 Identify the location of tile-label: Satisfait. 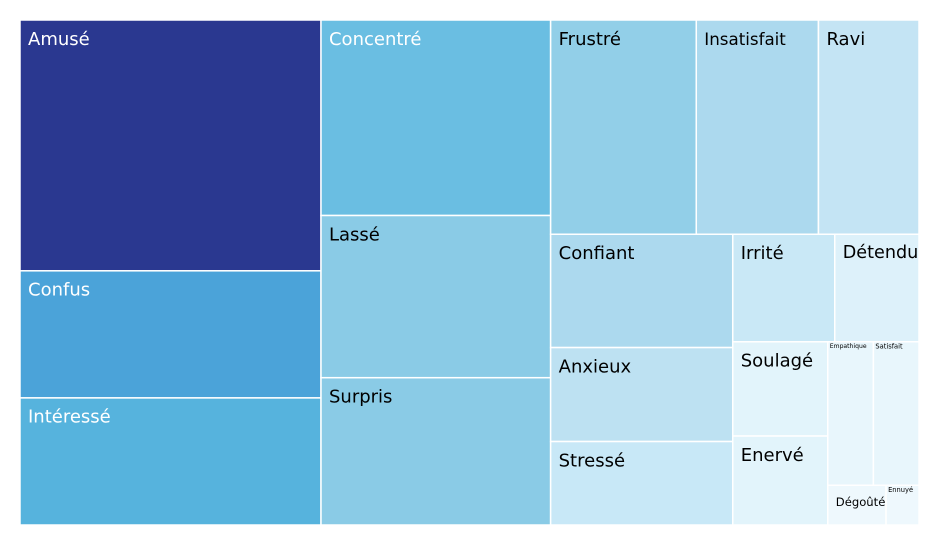
(889, 347).